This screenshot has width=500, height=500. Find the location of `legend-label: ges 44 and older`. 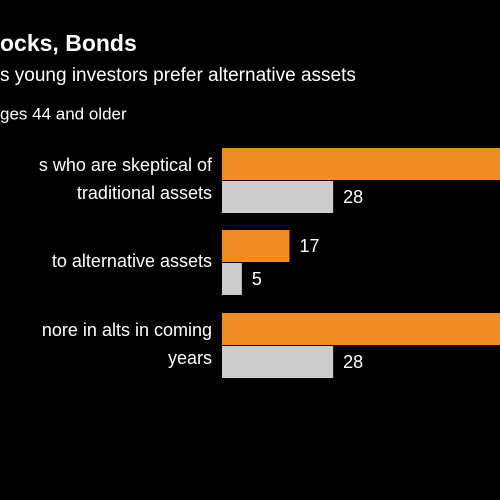

legend-label: ges 44 and older is located at coordinates (63, 113).